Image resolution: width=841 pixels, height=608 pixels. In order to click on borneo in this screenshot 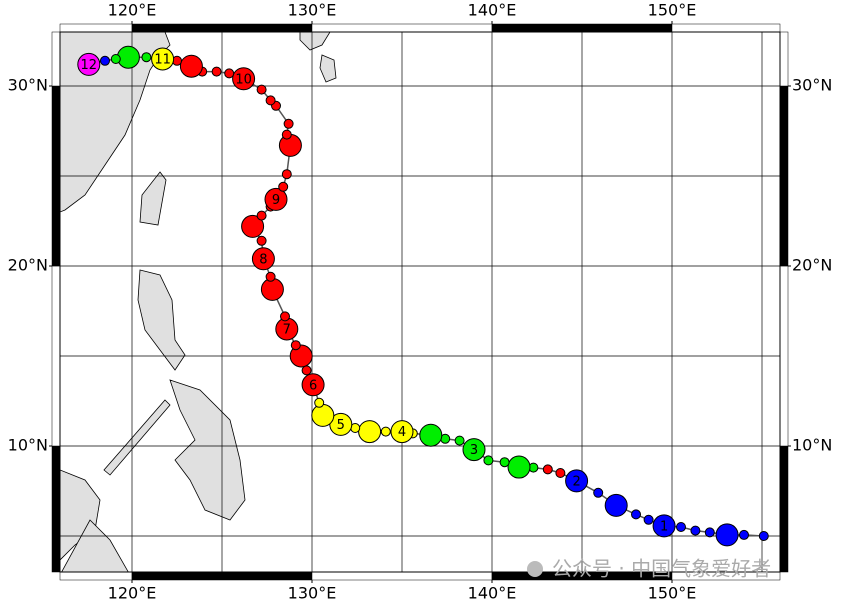, I will do `click(95, 545)`.